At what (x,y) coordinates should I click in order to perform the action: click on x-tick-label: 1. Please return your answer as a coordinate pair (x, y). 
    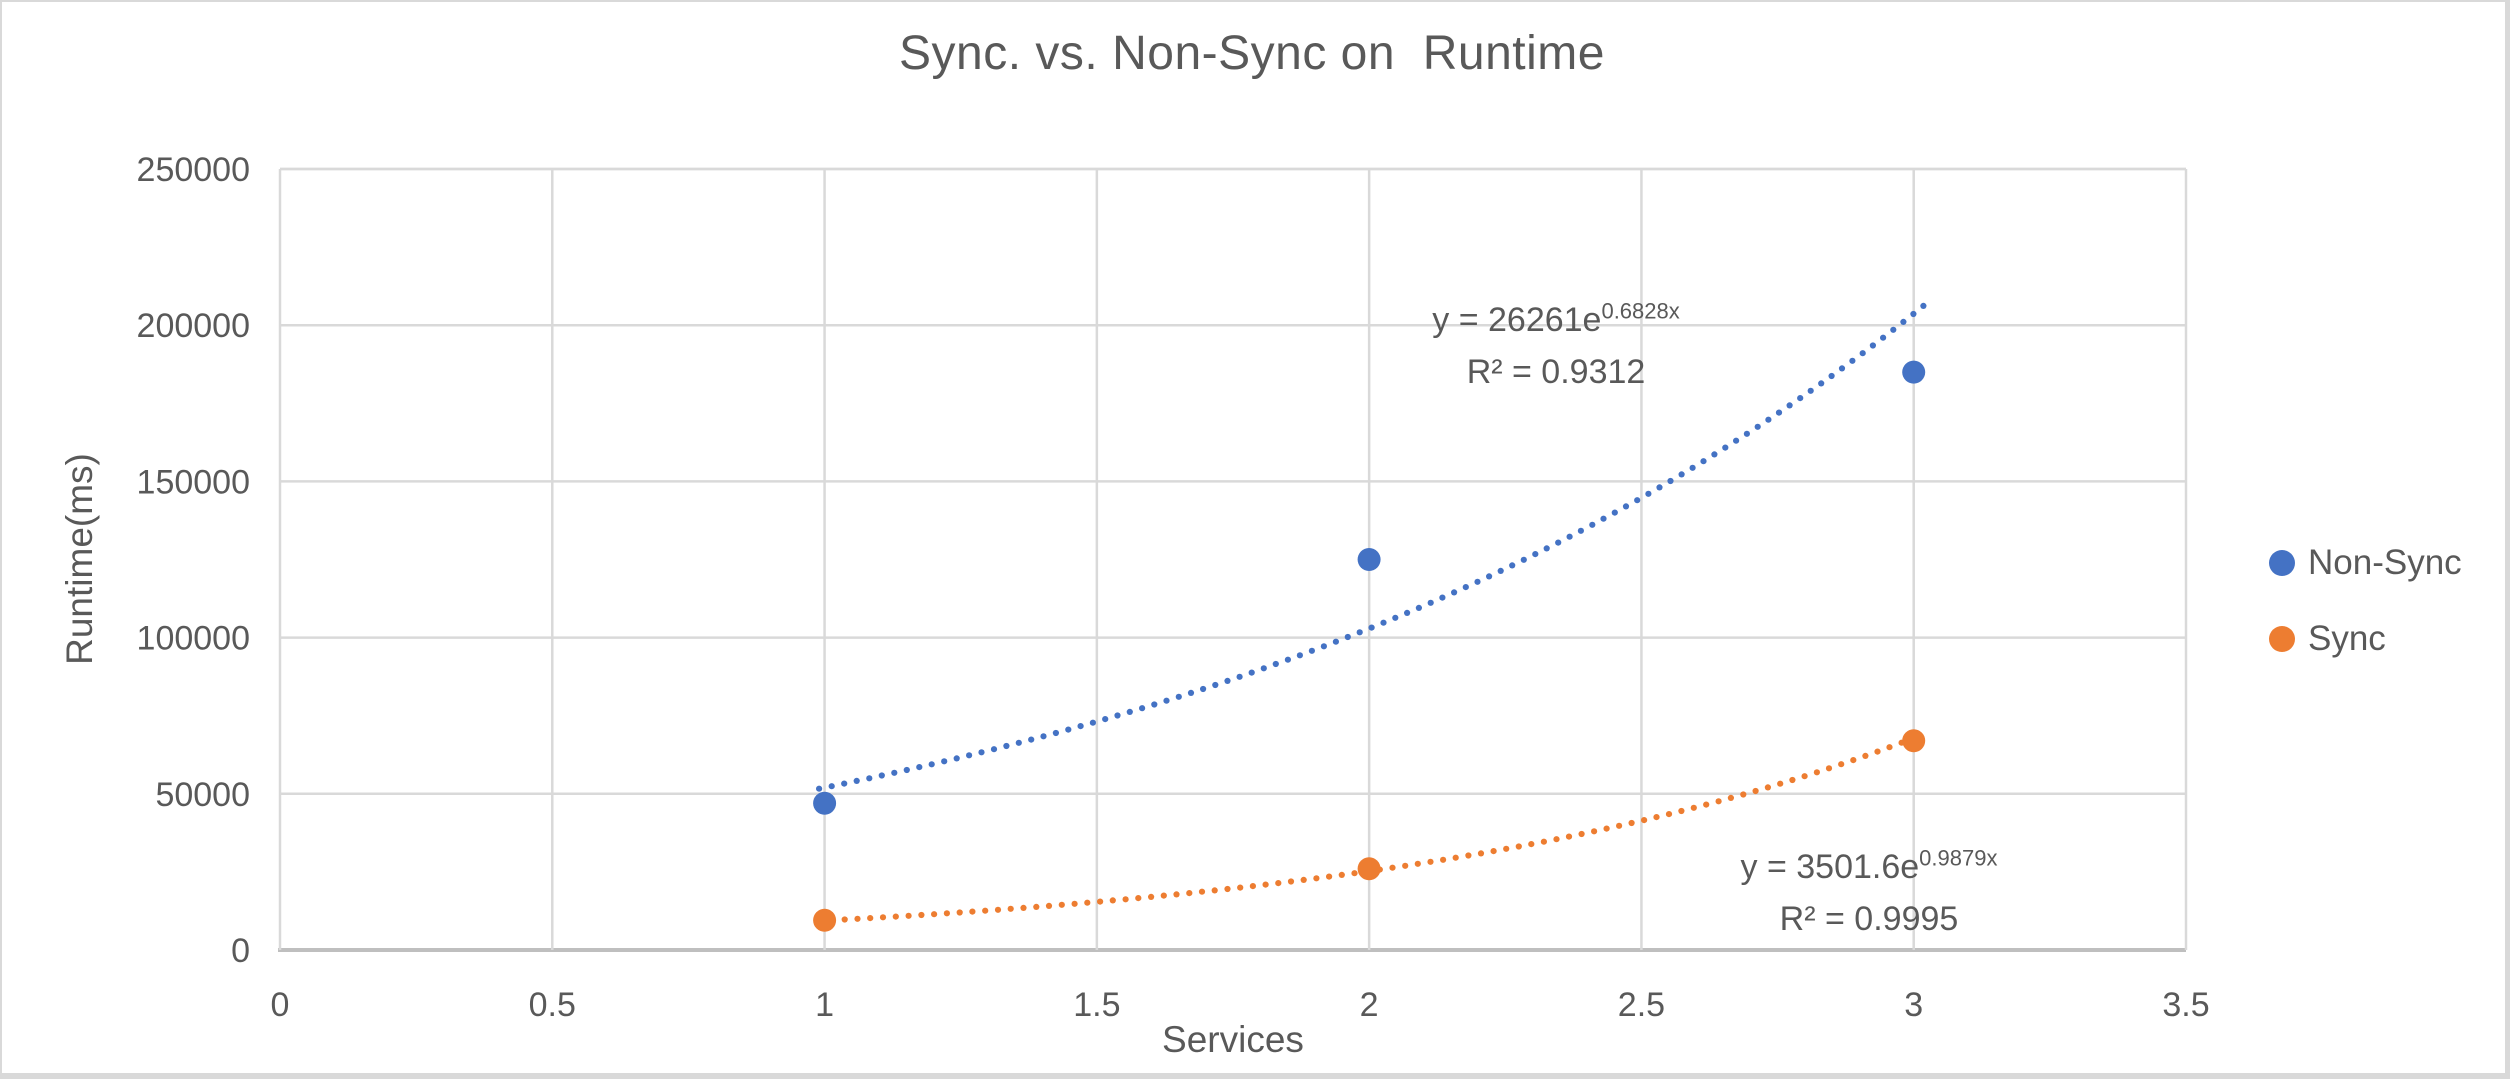
    Looking at the image, I should click on (824, 1005).